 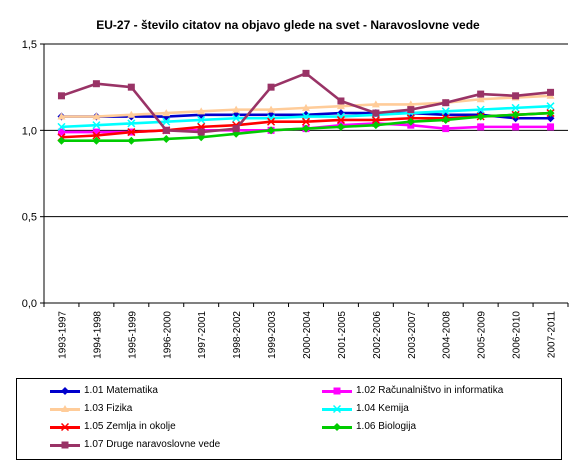 I want to click on legend-item: 1.04 Kemija, so click(x=365, y=409).